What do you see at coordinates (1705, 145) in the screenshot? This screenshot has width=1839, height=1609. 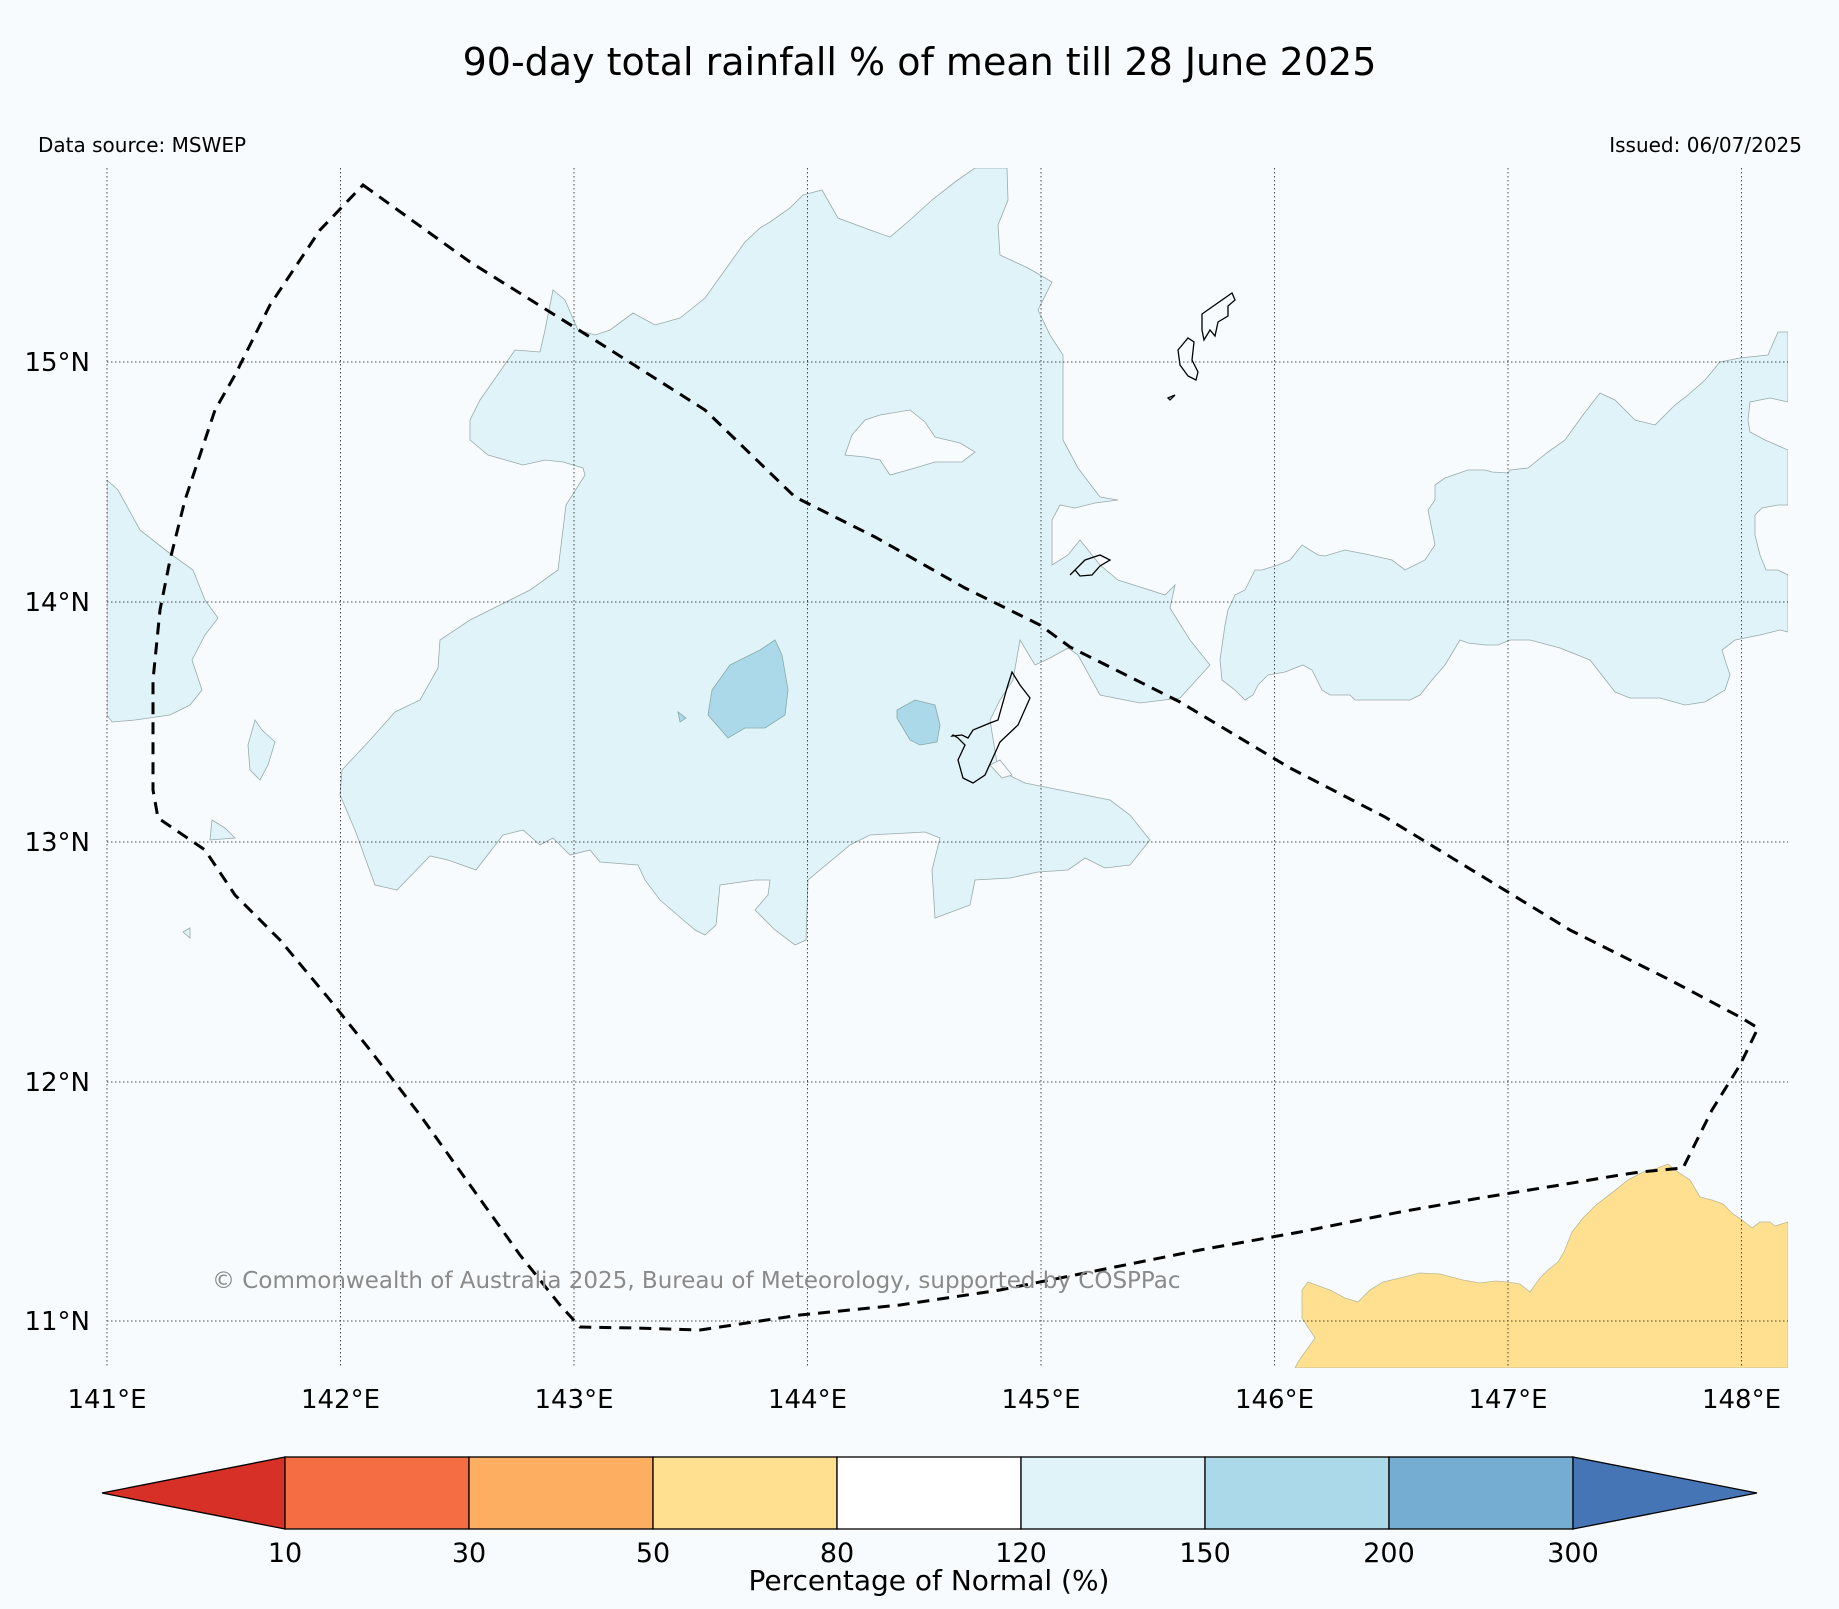 I see `issued-date-label: Issued: 06/07/2025` at bounding box center [1705, 145].